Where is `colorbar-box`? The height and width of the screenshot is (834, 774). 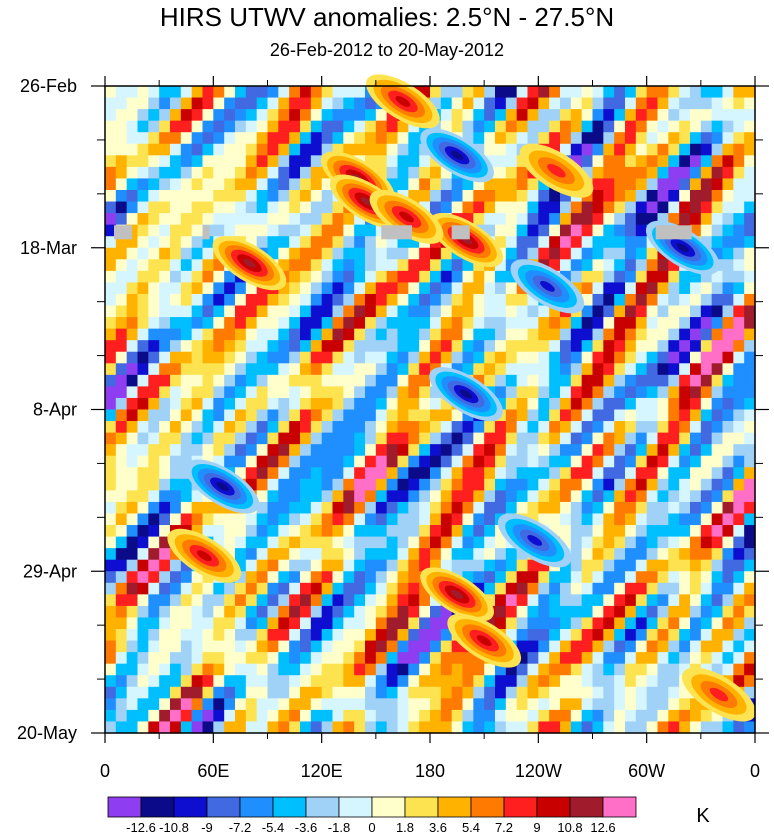
colorbar-box is located at coordinates (223, 807).